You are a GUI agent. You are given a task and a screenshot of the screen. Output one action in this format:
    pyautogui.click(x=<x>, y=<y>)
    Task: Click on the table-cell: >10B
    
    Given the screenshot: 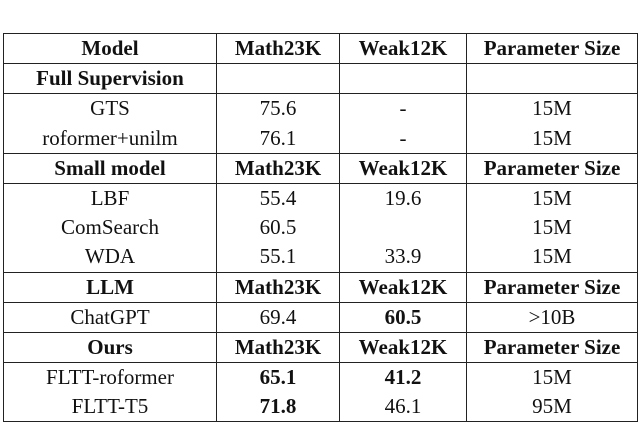 What is the action you would take?
    pyautogui.click(x=552, y=317)
    